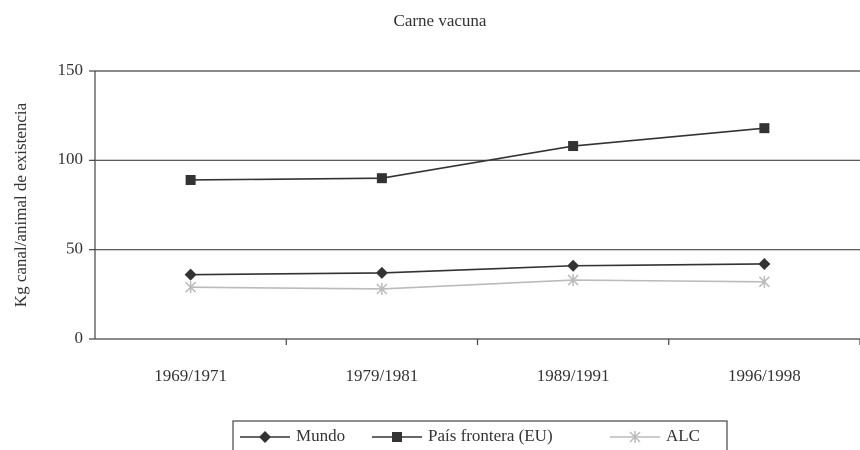 Image resolution: width=860 pixels, height=450 pixels. What do you see at coordinates (490, 435) in the screenshot?
I see `legend-label: País frontera (EU)` at bounding box center [490, 435].